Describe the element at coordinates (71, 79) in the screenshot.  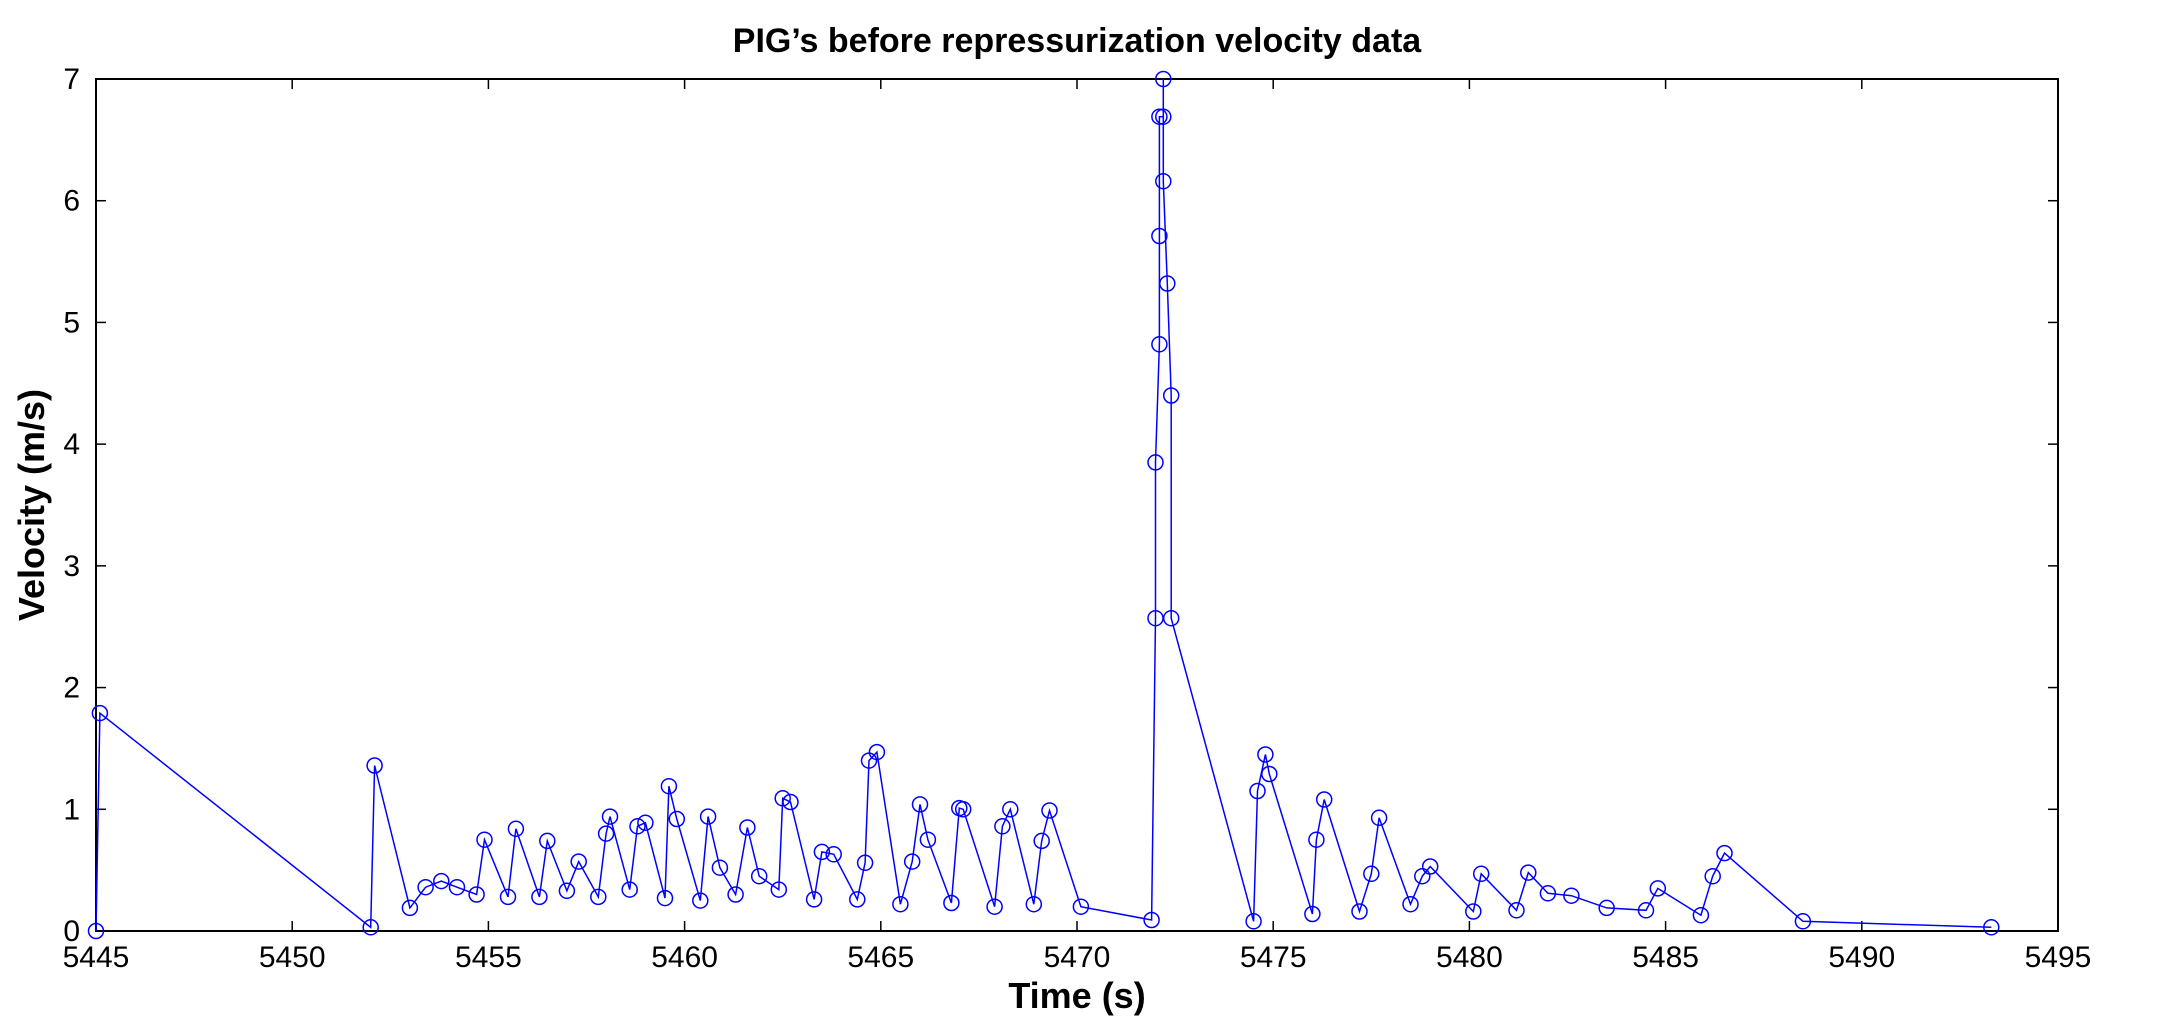
I see `y-tick-label: 7` at that location.